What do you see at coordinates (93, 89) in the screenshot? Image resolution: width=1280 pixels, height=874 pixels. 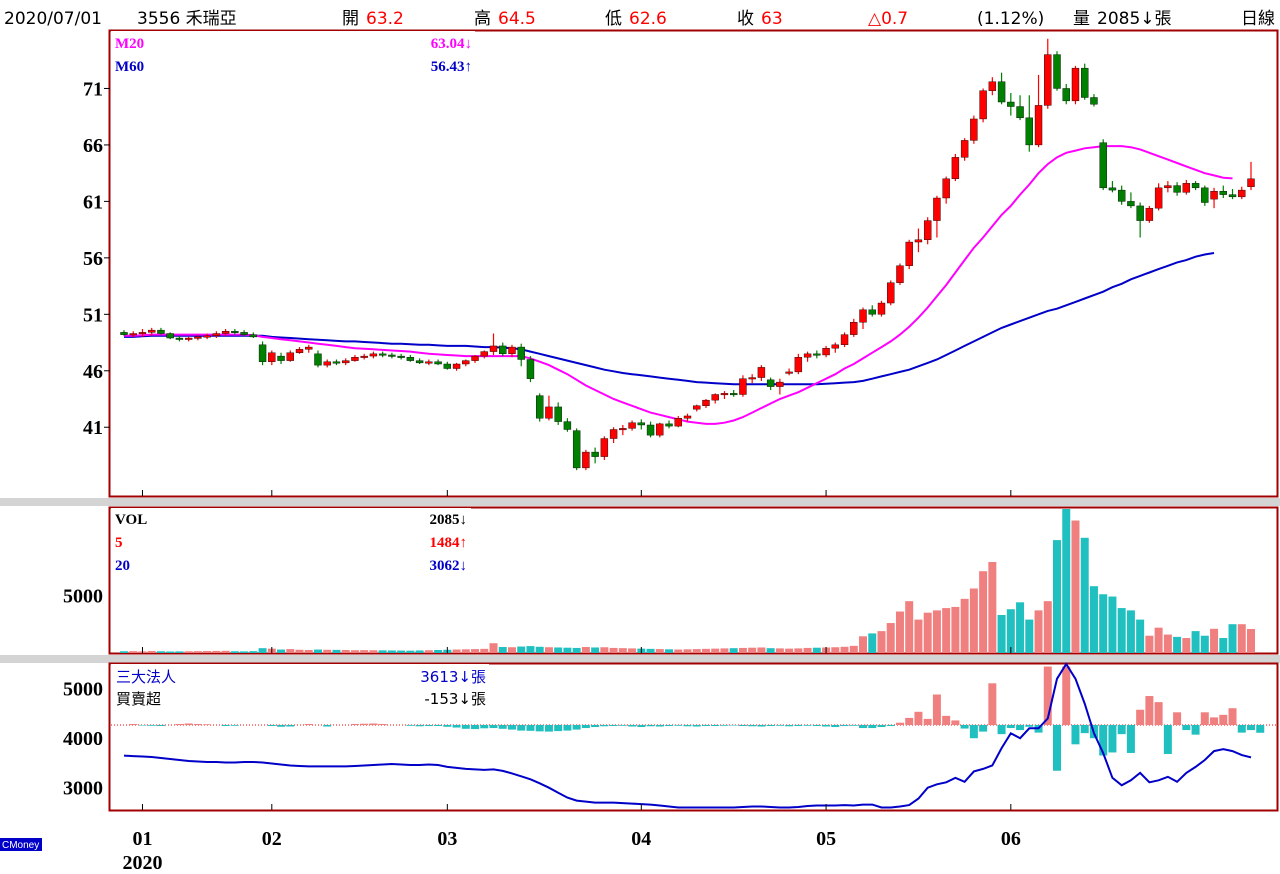 I see `price-tick-label: 71` at bounding box center [93, 89].